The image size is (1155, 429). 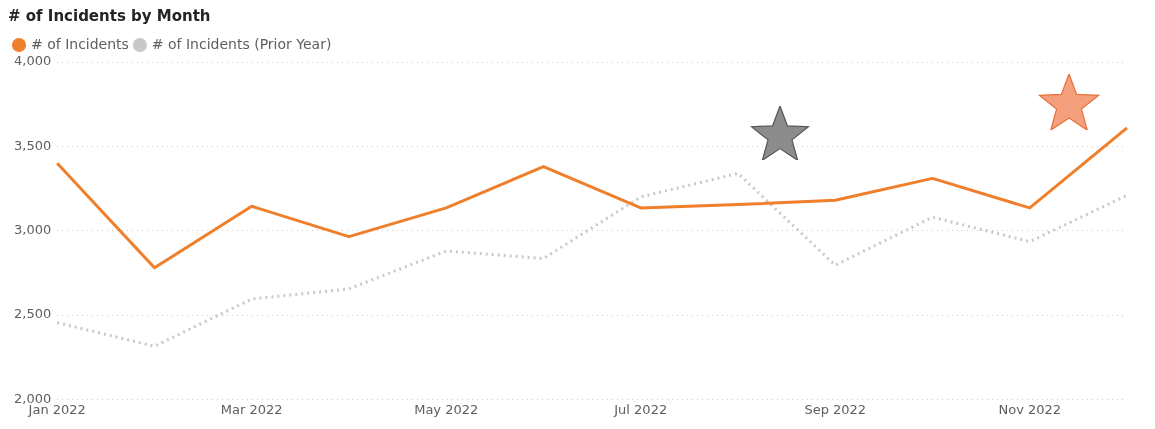 What do you see at coordinates (835, 409) in the screenshot?
I see `x-tick-label: Sep 2022` at bounding box center [835, 409].